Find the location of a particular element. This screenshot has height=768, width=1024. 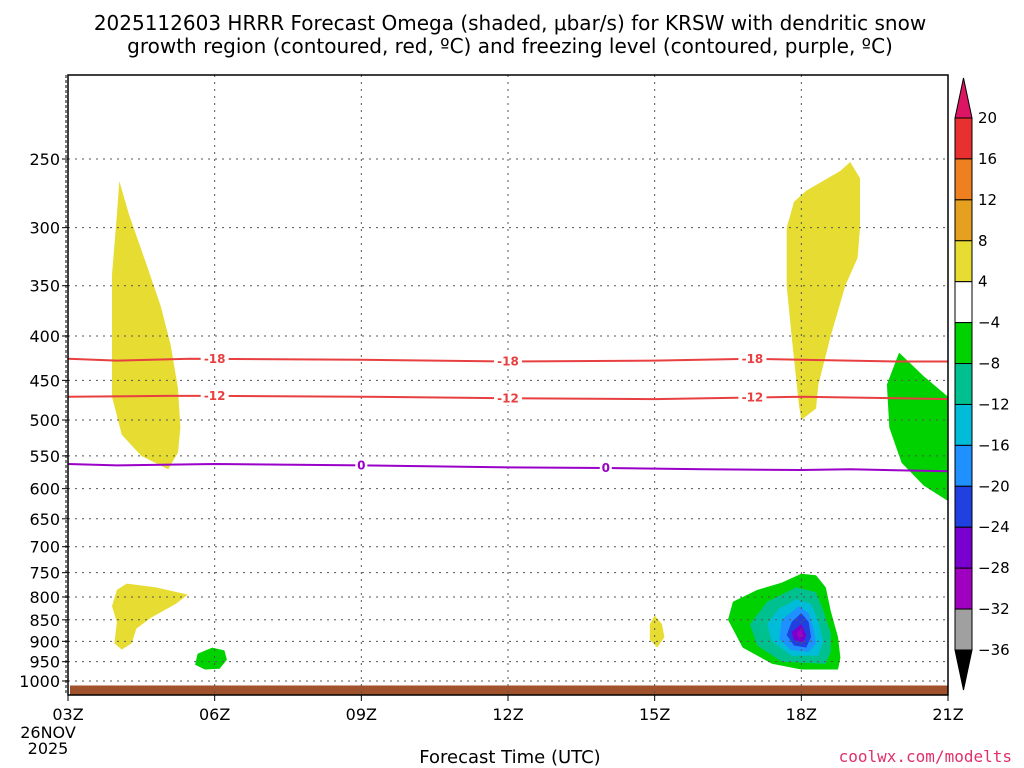

x-axis-title: Forecast Time (UTC) is located at coordinates (509, 757).